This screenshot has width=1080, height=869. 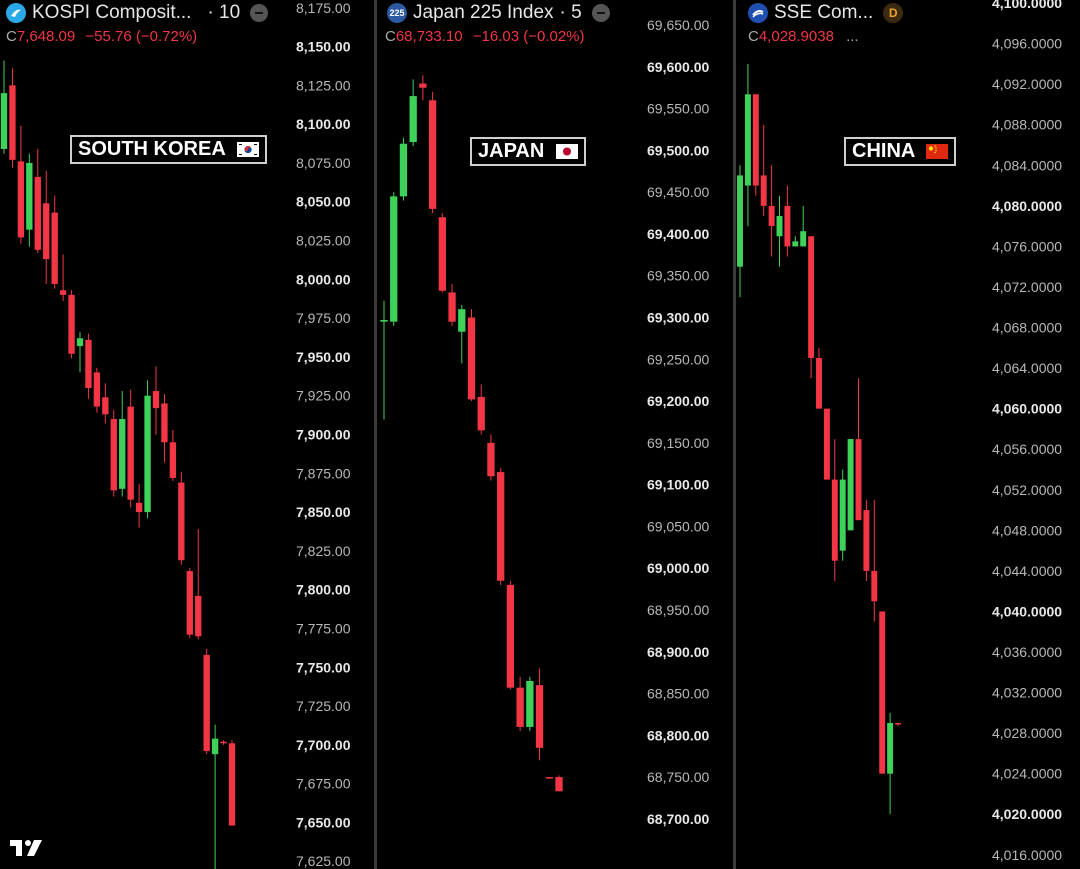 What do you see at coordinates (1027, 165) in the screenshot?
I see `sse-y-tick-label: 4,084.0000` at bounding box center [1027, 165].